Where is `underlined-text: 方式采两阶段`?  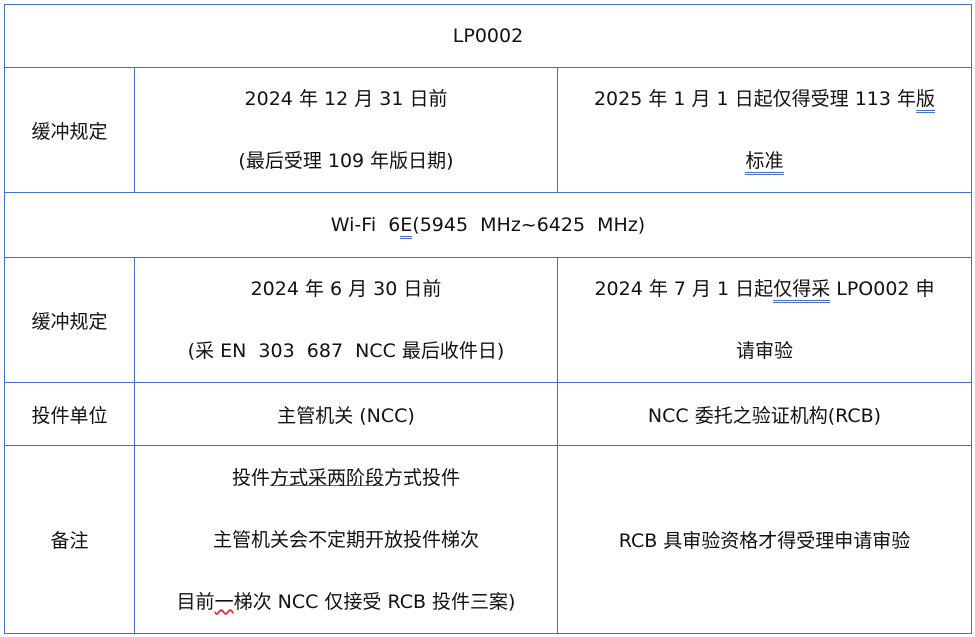 underlined-text: 方式采两阶段 is located at coordinates (326, 477).